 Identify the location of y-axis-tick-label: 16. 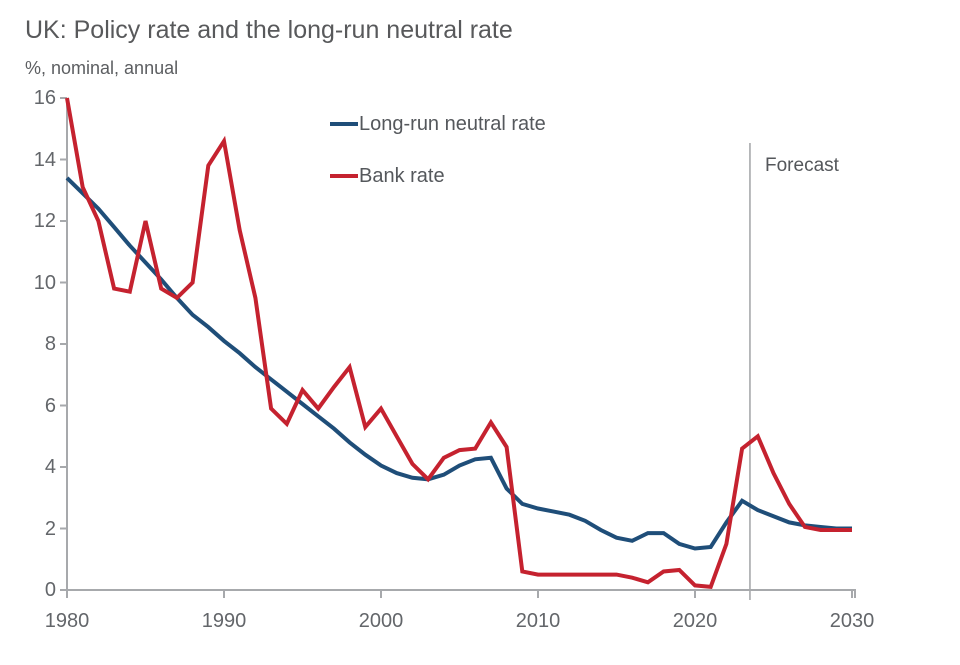
(44, 98).